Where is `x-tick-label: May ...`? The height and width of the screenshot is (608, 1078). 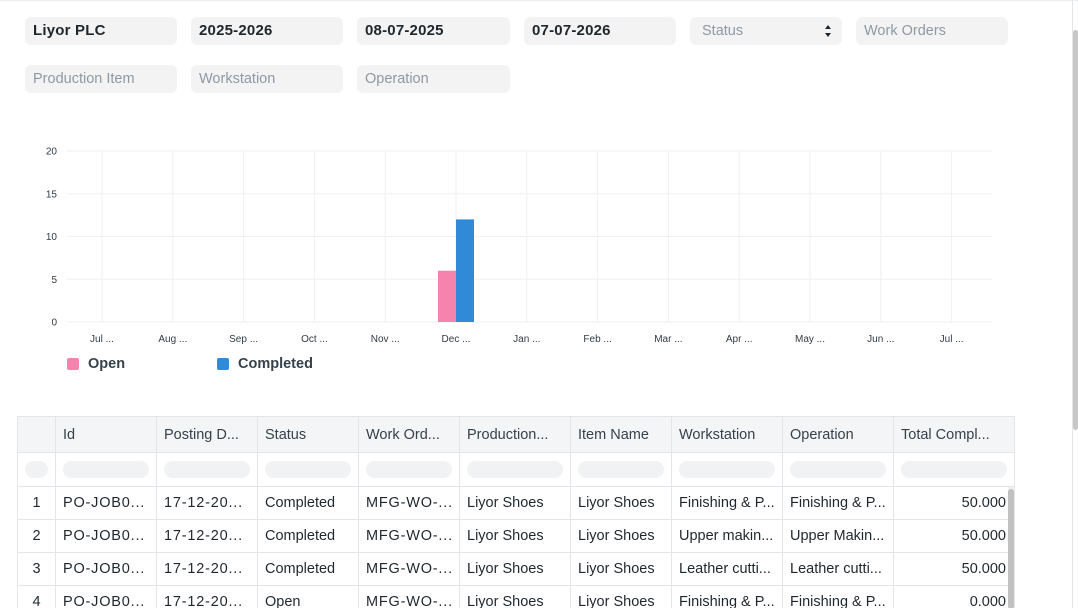 x-tick-label: May ... is located at coordinates (810, 339).